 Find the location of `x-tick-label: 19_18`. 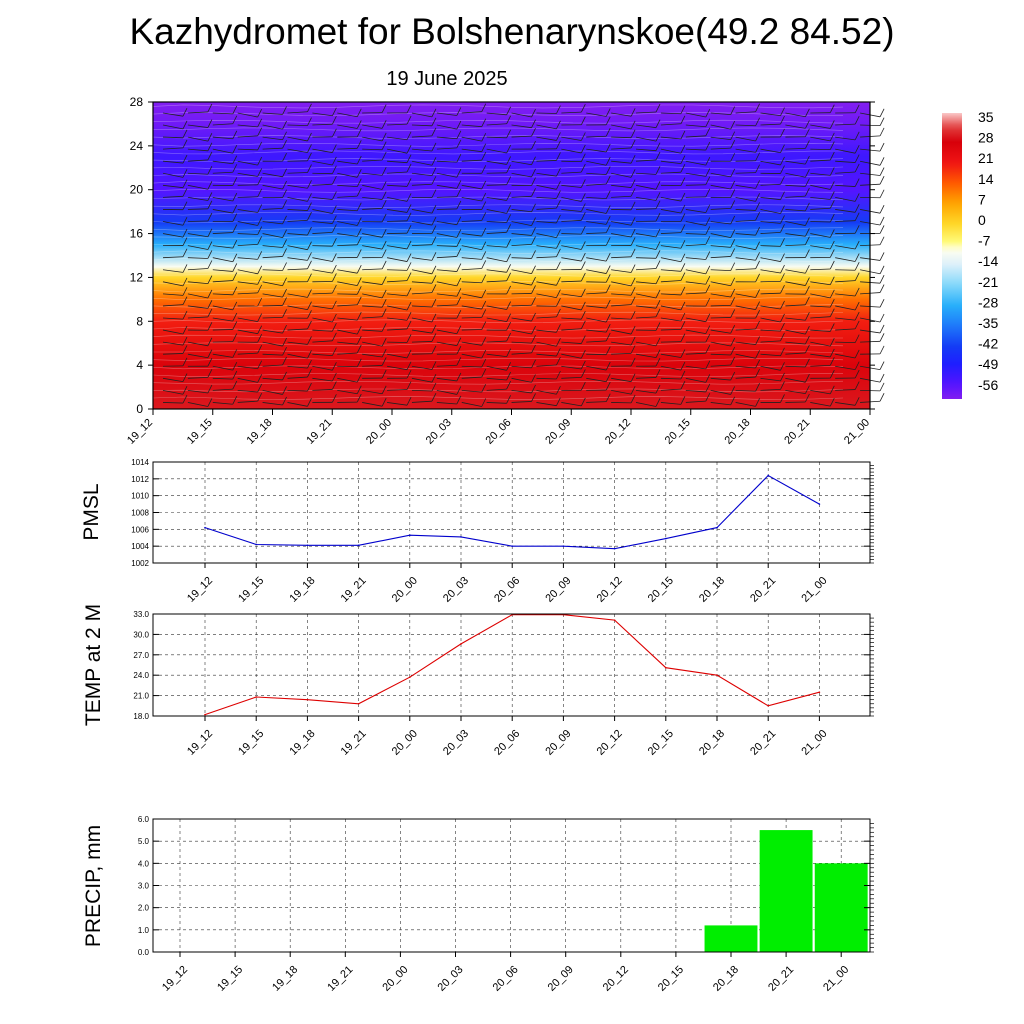

x-tick-label: 19_18 is located at coordinates (260, 432).